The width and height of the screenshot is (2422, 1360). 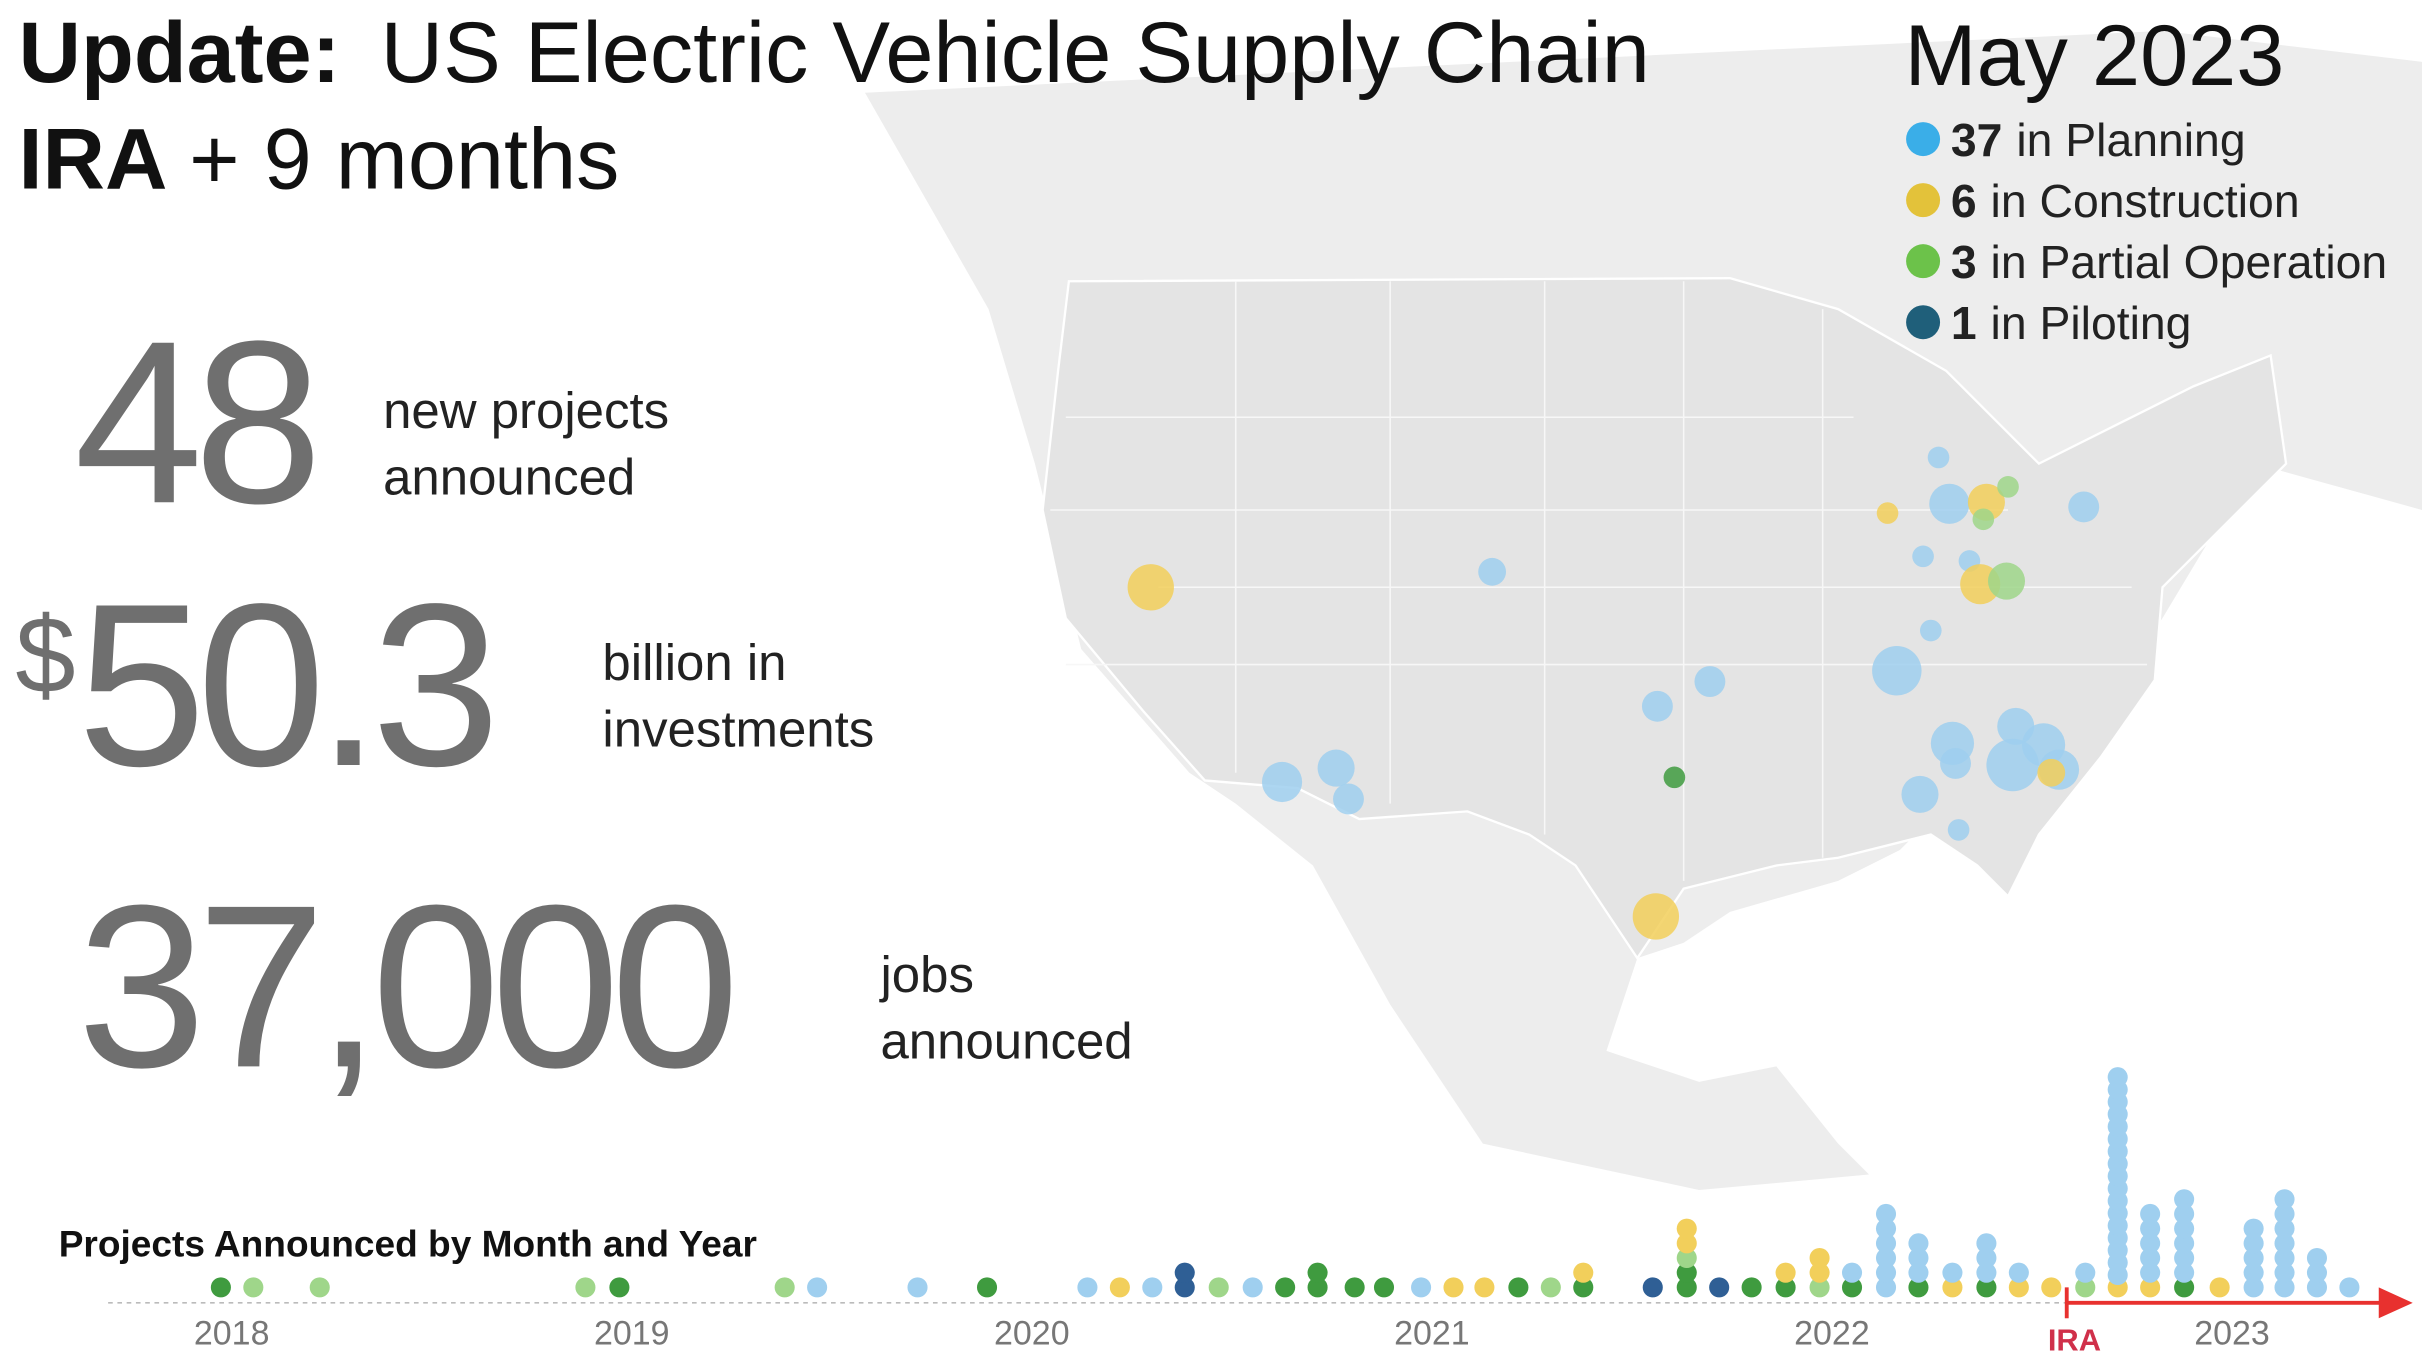 What do you see at coordinates (1032, 1334) in the screenshot?
I see `year-label: 2020` at bounding box center [1032, 1334].